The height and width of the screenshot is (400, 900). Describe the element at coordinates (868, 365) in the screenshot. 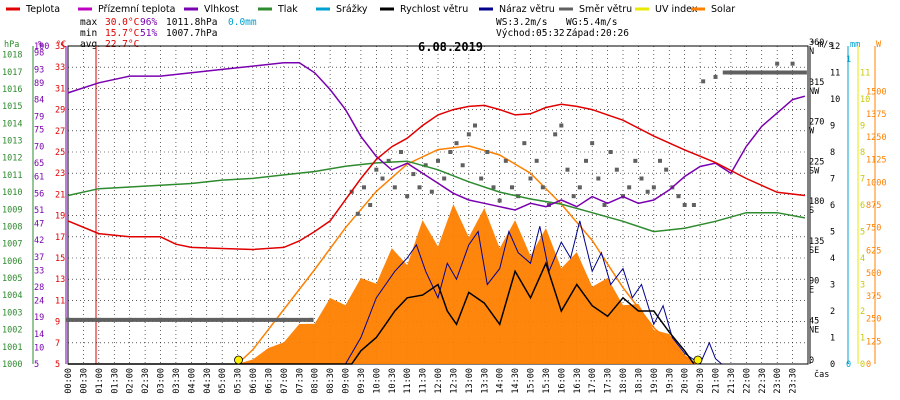

I see `tick-solar: 0` at that location.